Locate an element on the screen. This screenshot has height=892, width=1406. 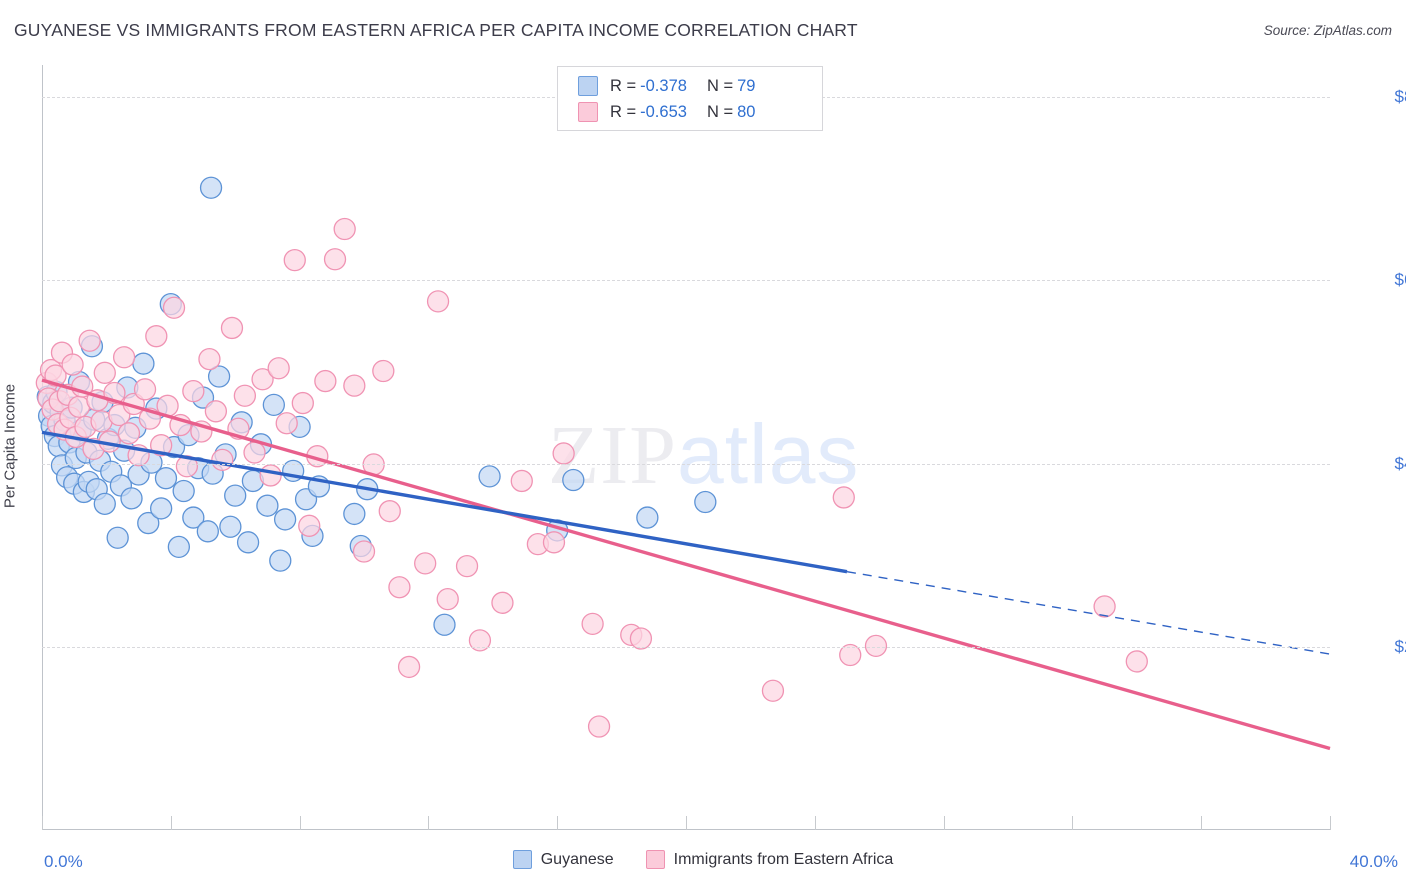
legend-item-eastern-africa: Immigrants from Eastern Africa is located at coordinates (769, 859).